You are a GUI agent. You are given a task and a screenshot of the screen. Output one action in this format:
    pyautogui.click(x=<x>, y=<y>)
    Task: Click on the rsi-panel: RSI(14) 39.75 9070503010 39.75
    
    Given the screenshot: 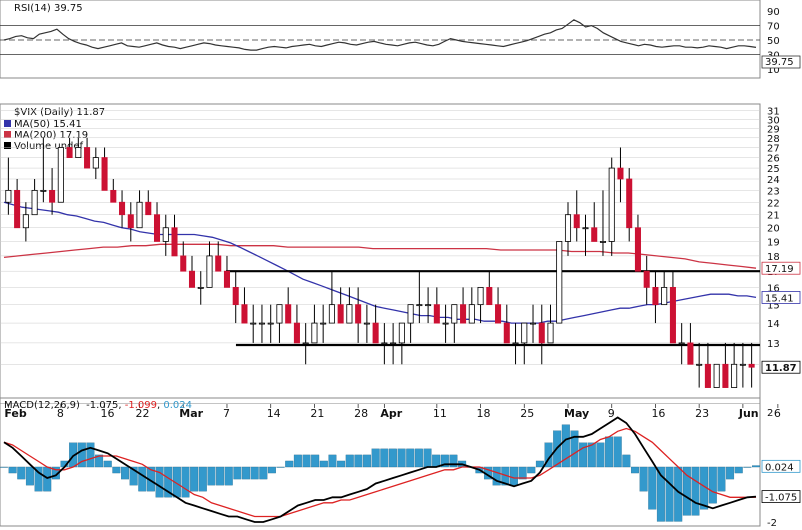 What is the action you would take?
    pyautogui.click(x=400, y=39)
    